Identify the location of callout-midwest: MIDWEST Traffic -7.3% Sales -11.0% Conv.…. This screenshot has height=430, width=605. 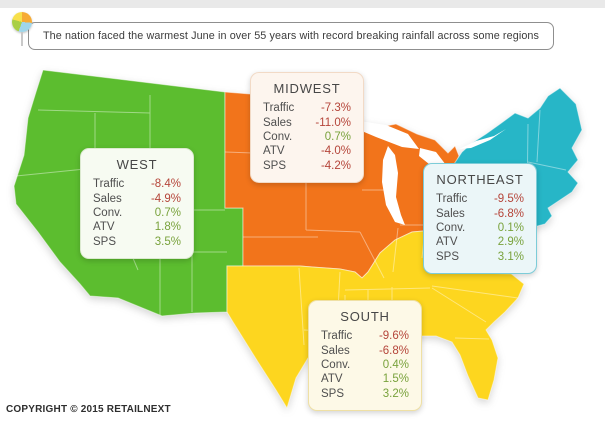
(307, 127).